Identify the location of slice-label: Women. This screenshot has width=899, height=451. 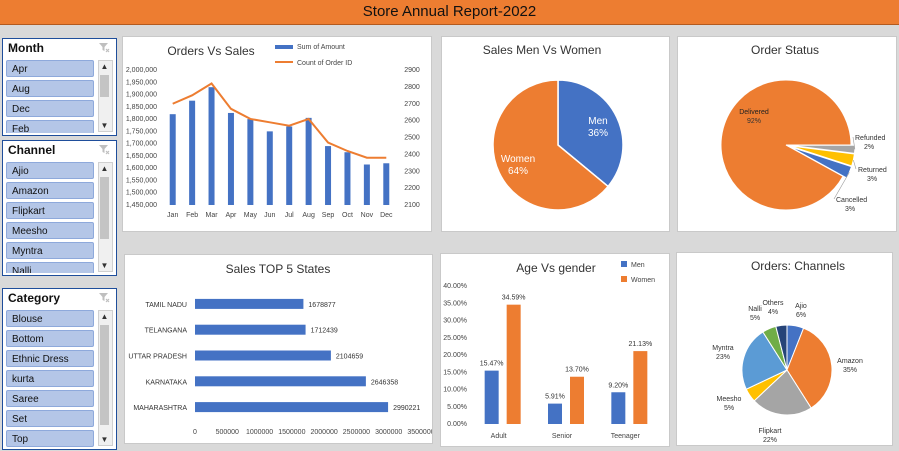
(518, 159).